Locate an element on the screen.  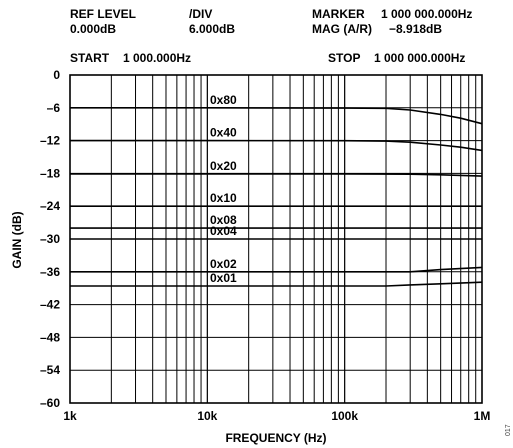
start-label: START is located at coordinates (90, 58).